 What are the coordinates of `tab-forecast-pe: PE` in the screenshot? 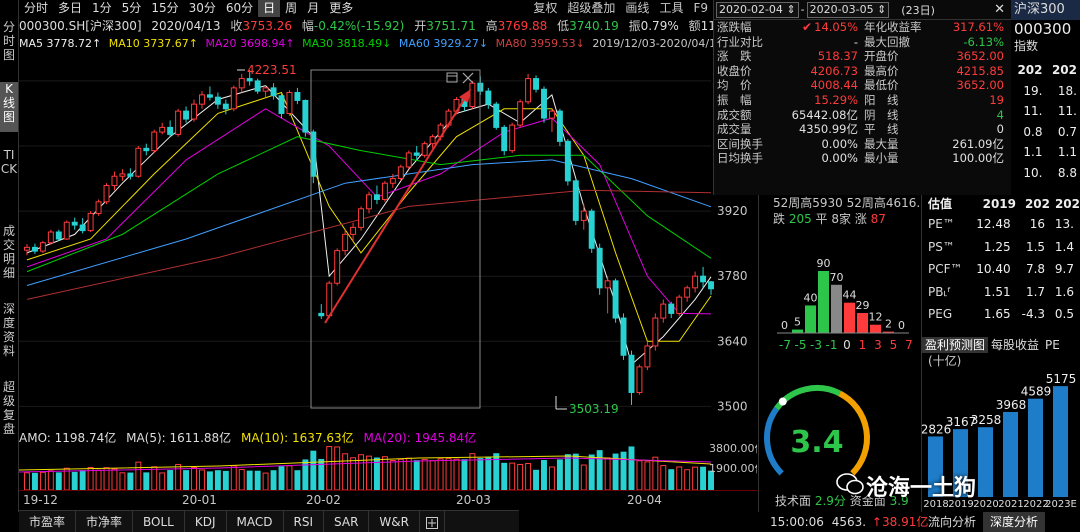 It's located at (1052, 345).